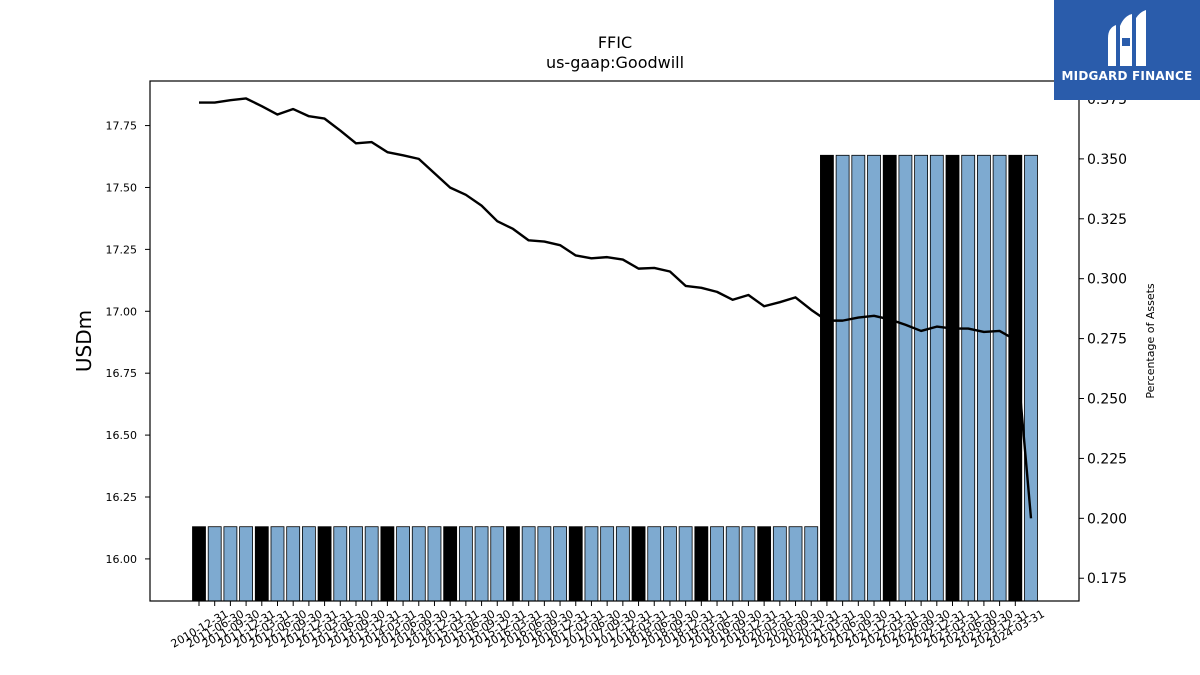 This screenshot has height=675, width=1200. What do you see at coordinates (1107, 280) in the screenshot?
I see `y2-tick-label: 0.300` at bounding box center [1107, 280].